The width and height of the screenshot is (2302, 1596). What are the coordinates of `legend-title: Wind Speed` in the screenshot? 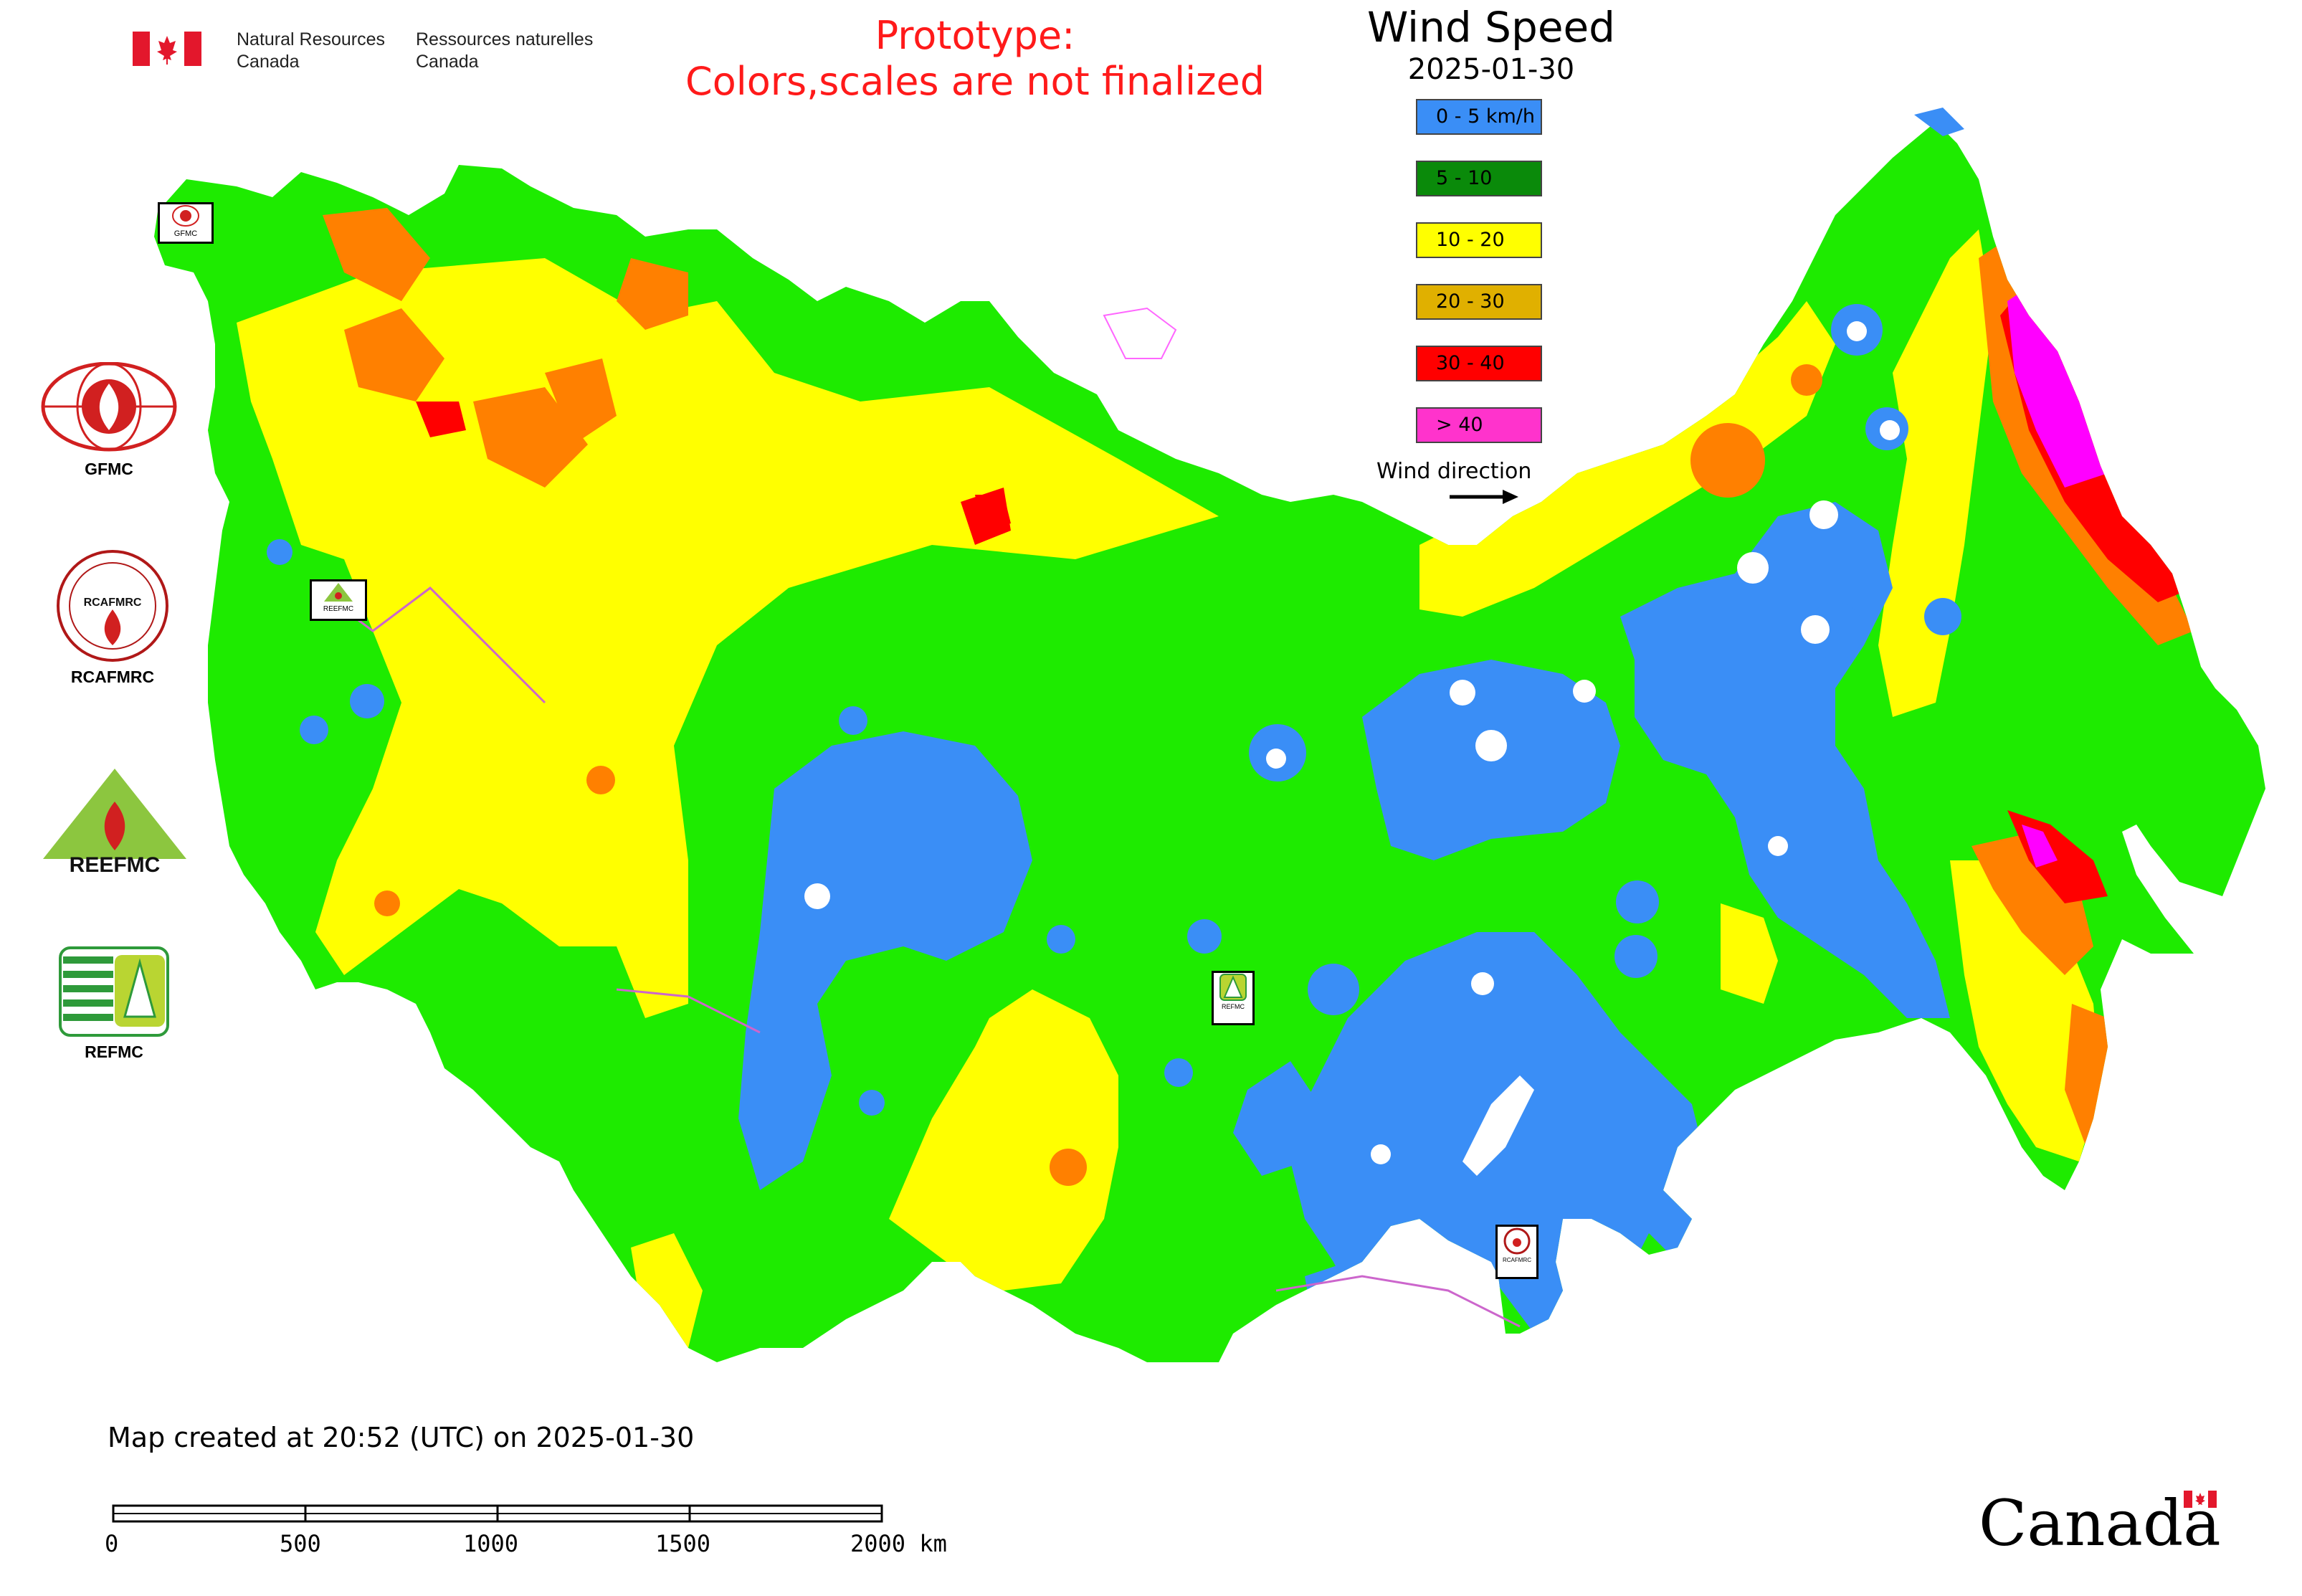 It's located at (1491, 27).